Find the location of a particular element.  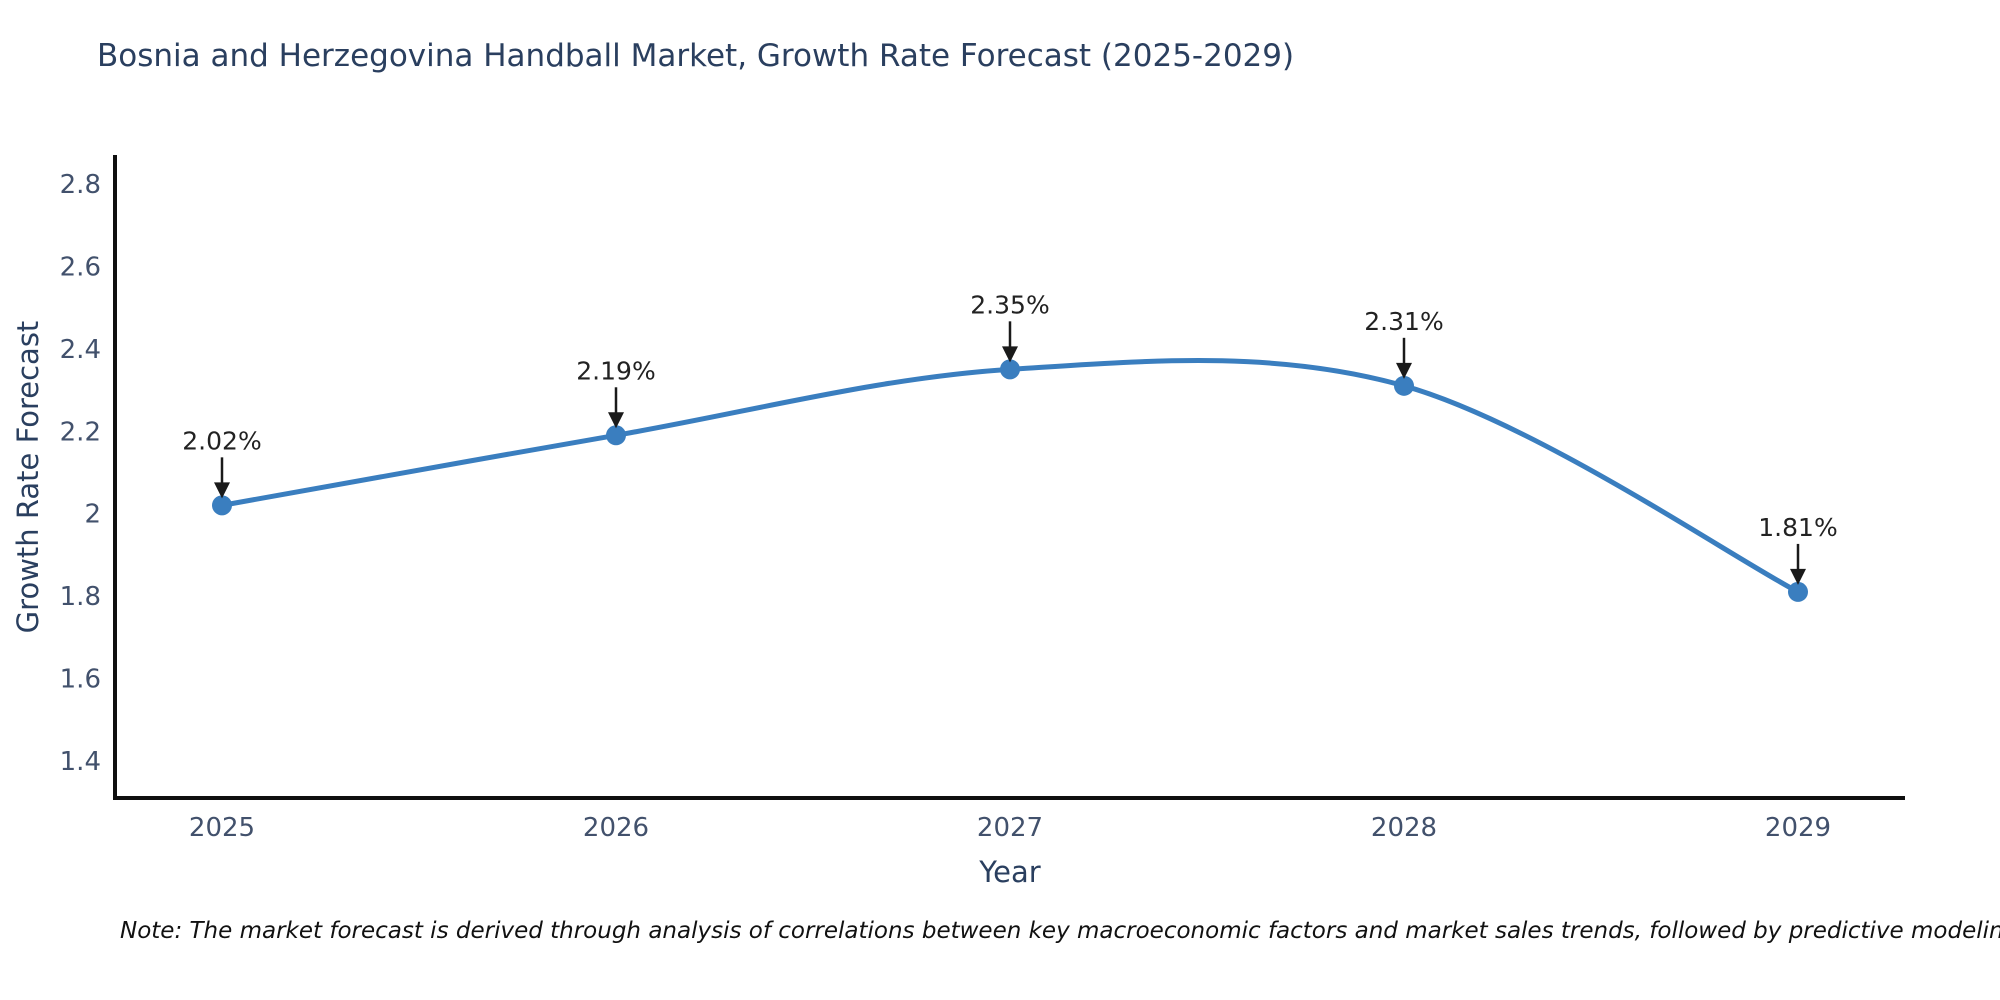

x-tick-label: 2025 is located at coordinates (222, 828).